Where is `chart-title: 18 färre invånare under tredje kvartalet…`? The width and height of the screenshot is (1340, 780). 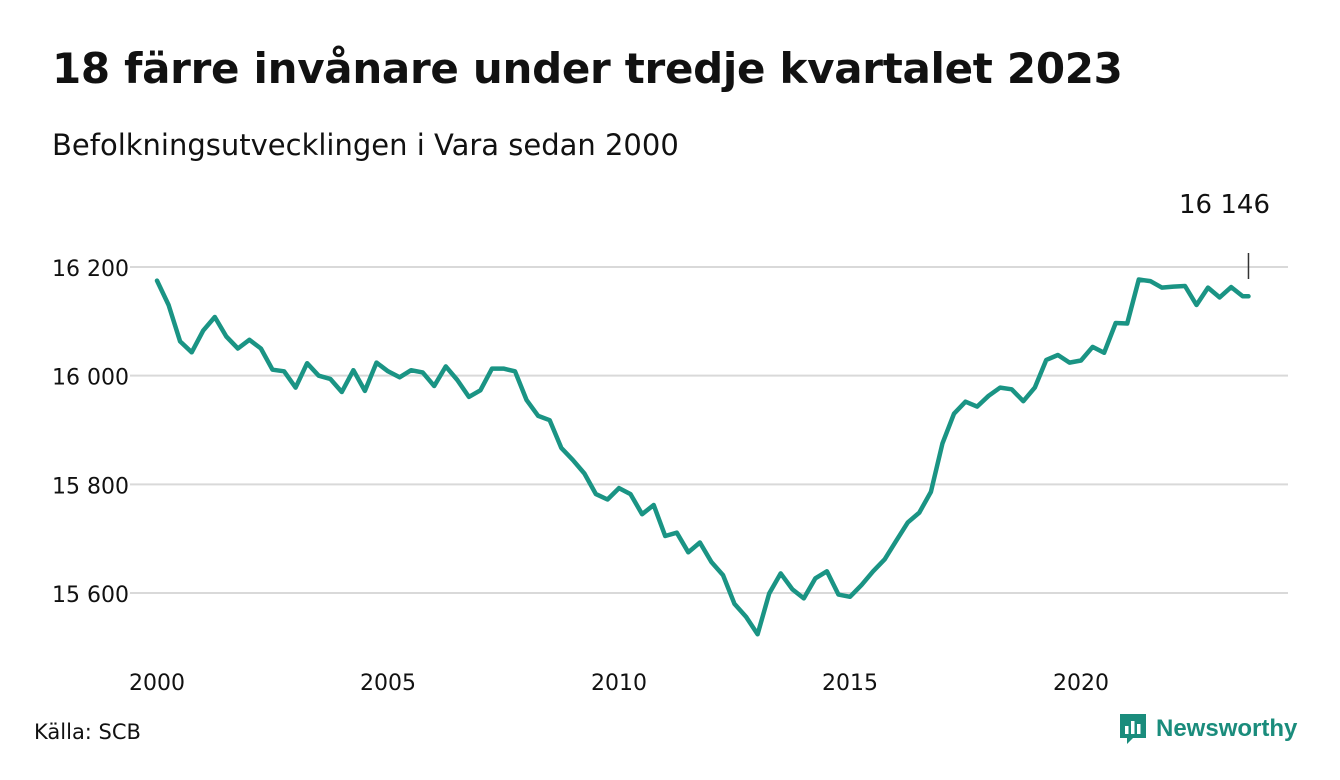 chart-title: 18 färre invånare under tredje kvartalet… is located at coordinates (587, 68).